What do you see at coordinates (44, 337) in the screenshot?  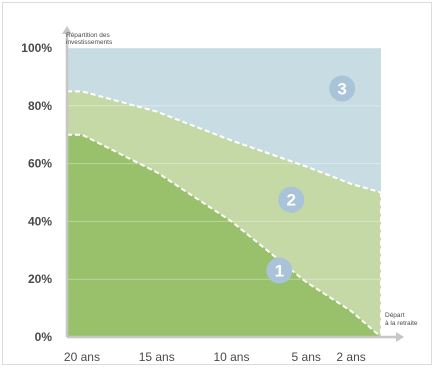 I see `y-tick-label: 0%` at bounding box center [44, 337].